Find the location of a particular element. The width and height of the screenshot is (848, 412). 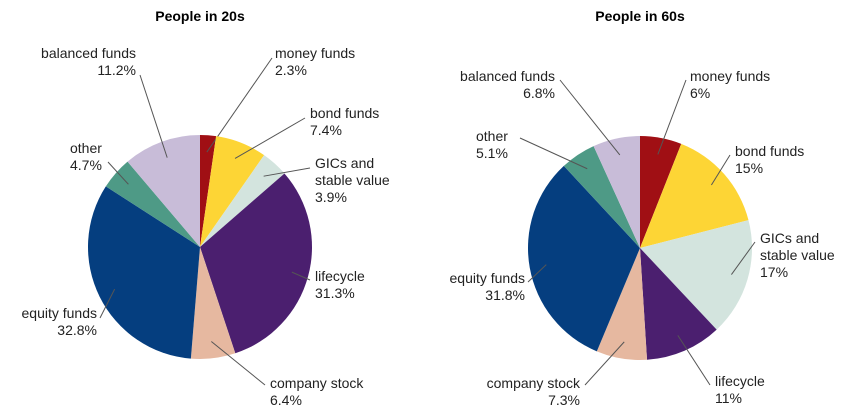

slice-label: company stock 6.4% is located at coordinates (316, 392).